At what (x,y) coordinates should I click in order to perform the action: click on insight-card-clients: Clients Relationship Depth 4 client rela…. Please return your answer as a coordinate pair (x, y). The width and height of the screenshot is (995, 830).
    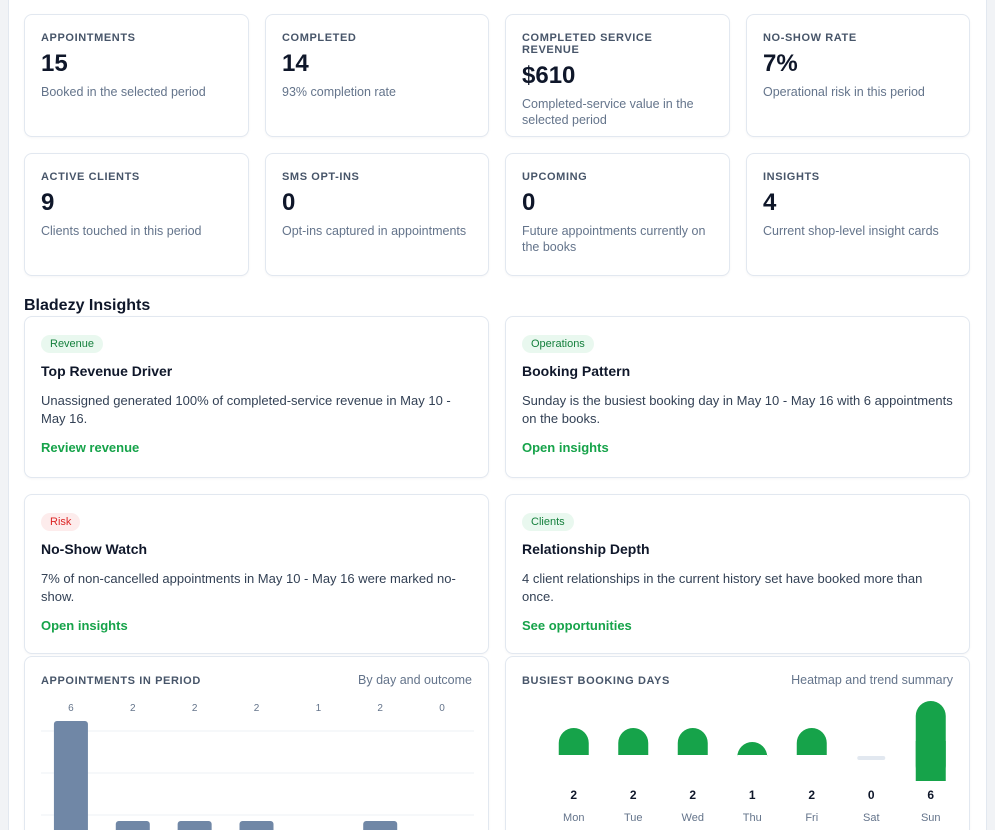
    Looking at the image, I should click on (737, 574).